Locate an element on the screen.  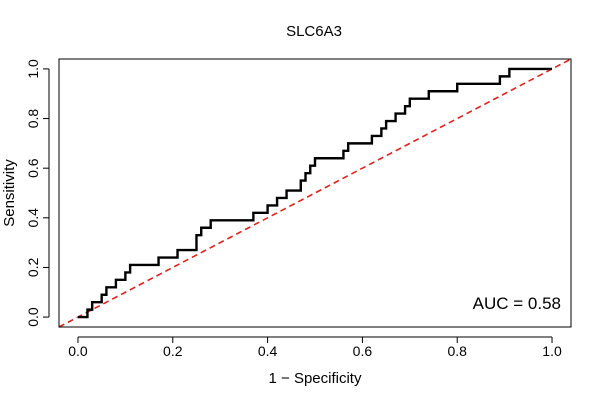
x-tick-label: 0.6 is located at coordinates (363, 351).